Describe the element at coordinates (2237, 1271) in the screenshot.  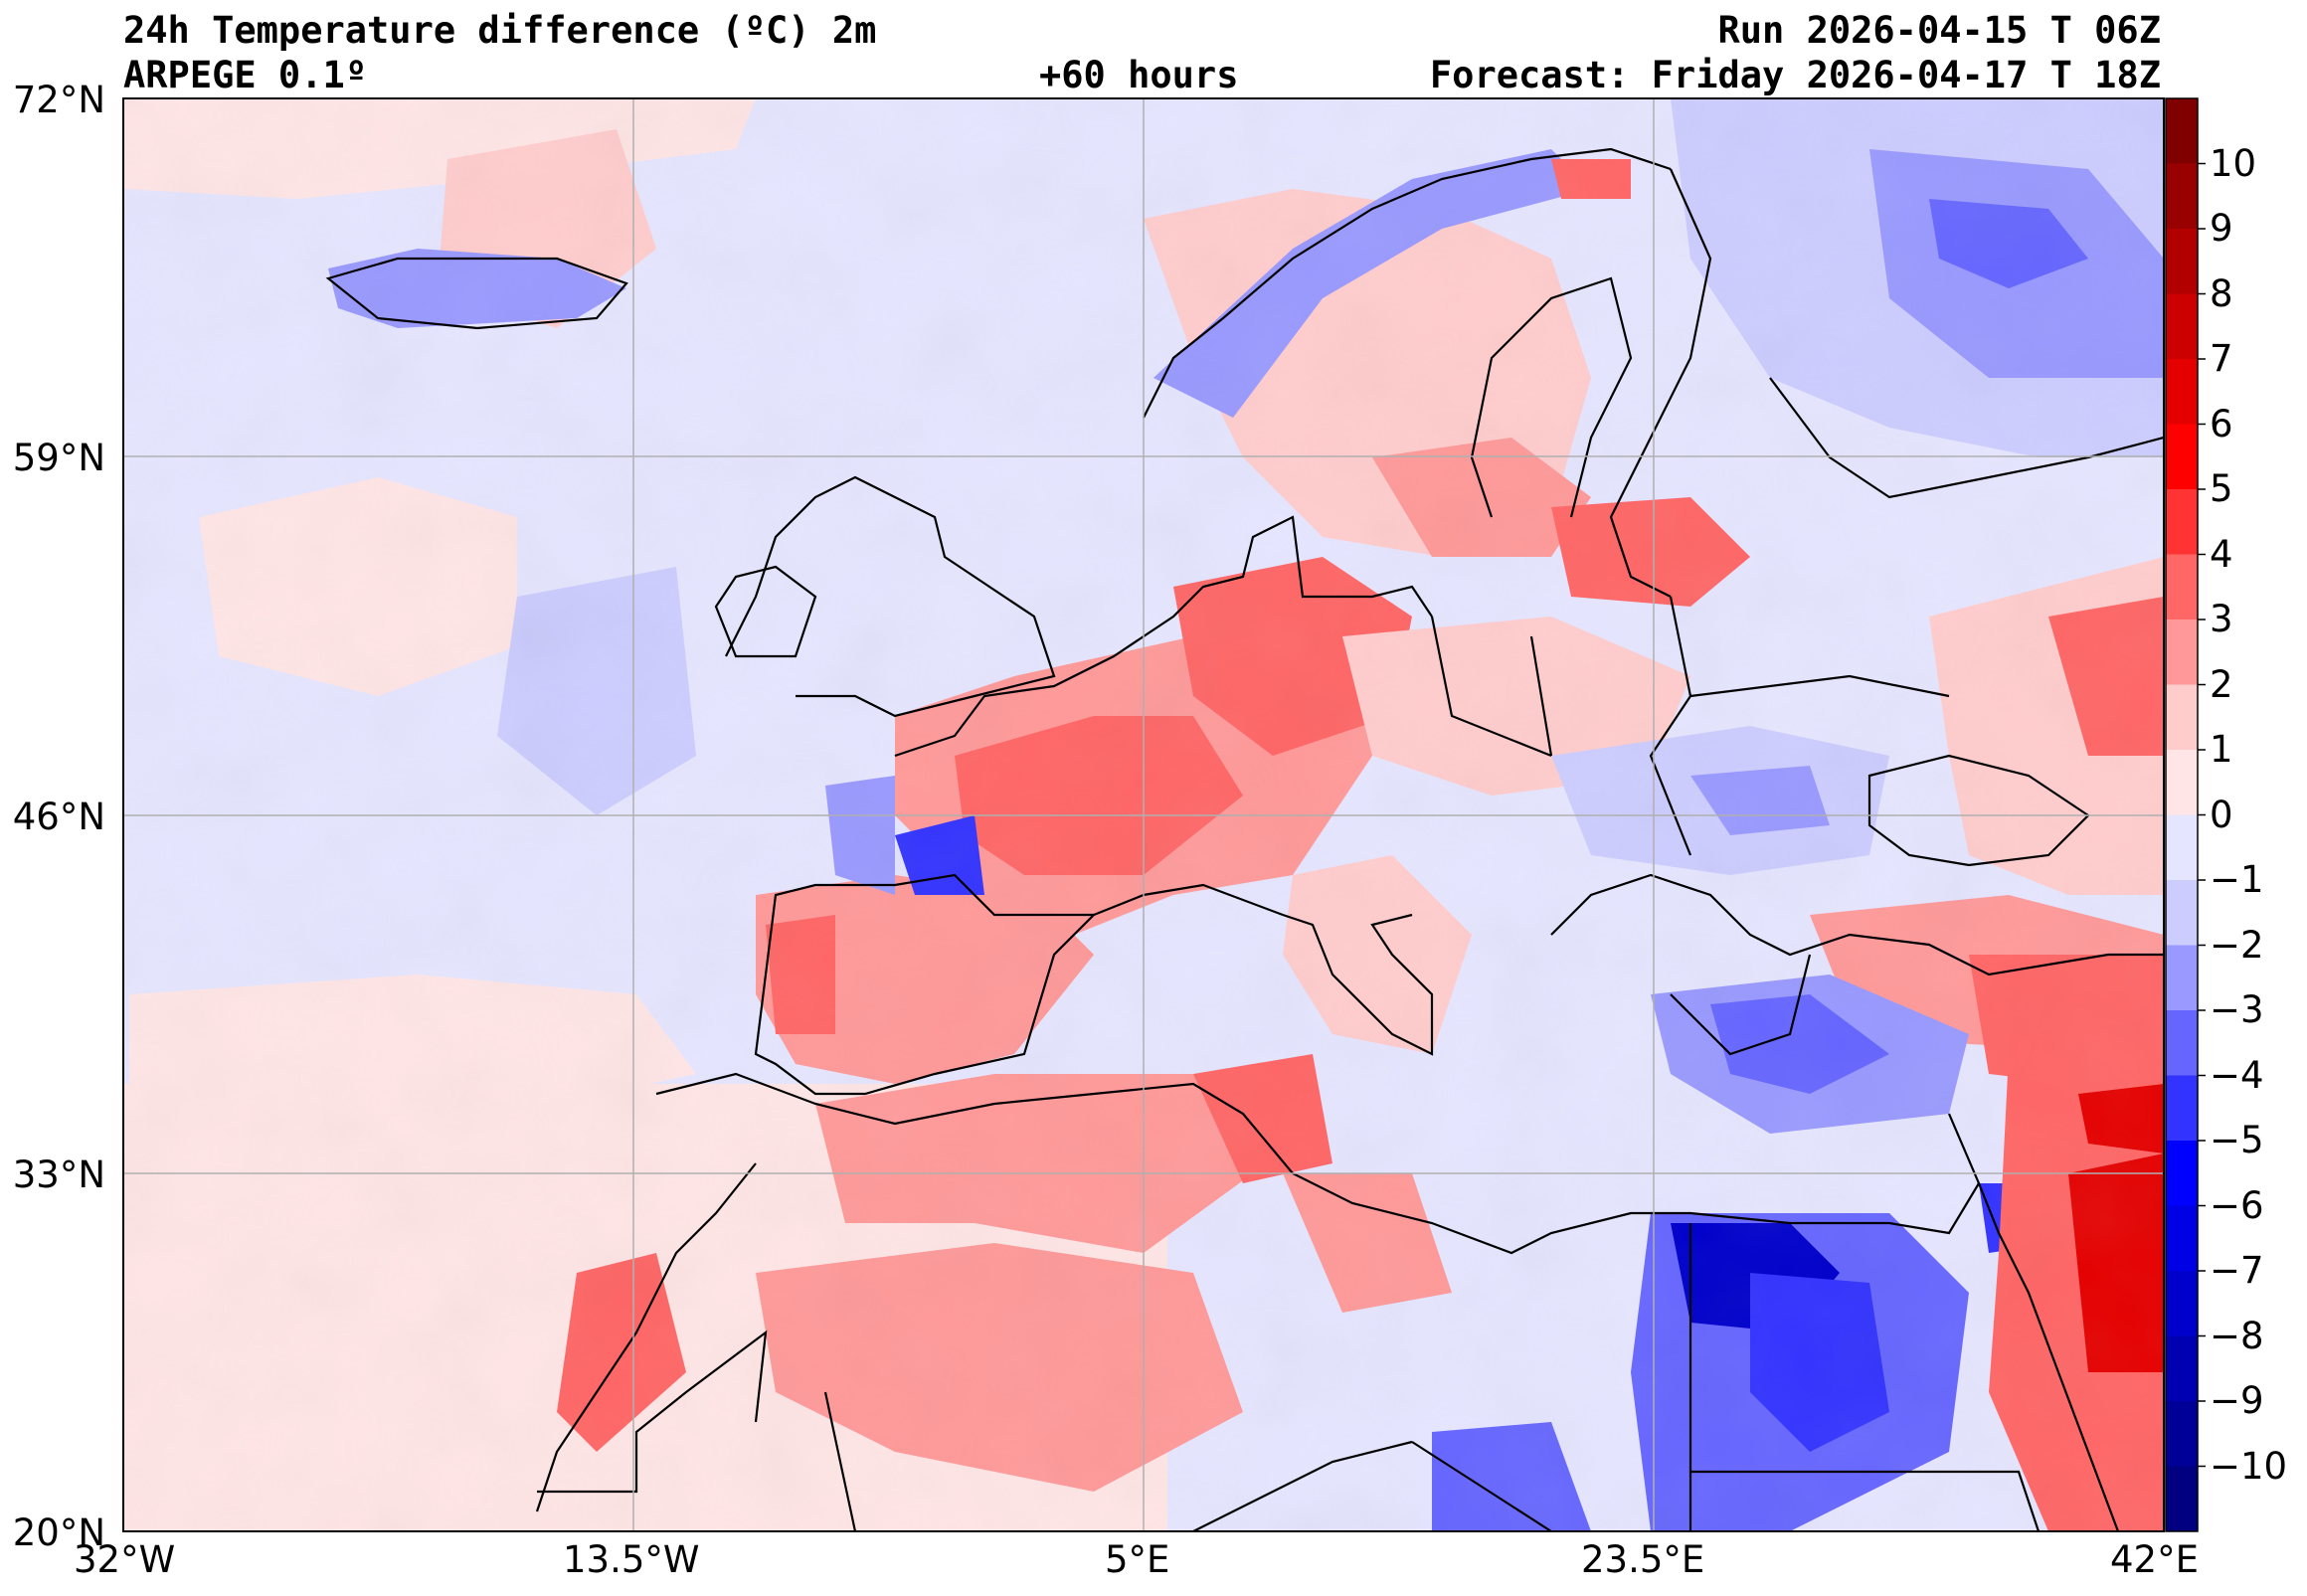
I see `colorbar-tick-label: −7` at that location.